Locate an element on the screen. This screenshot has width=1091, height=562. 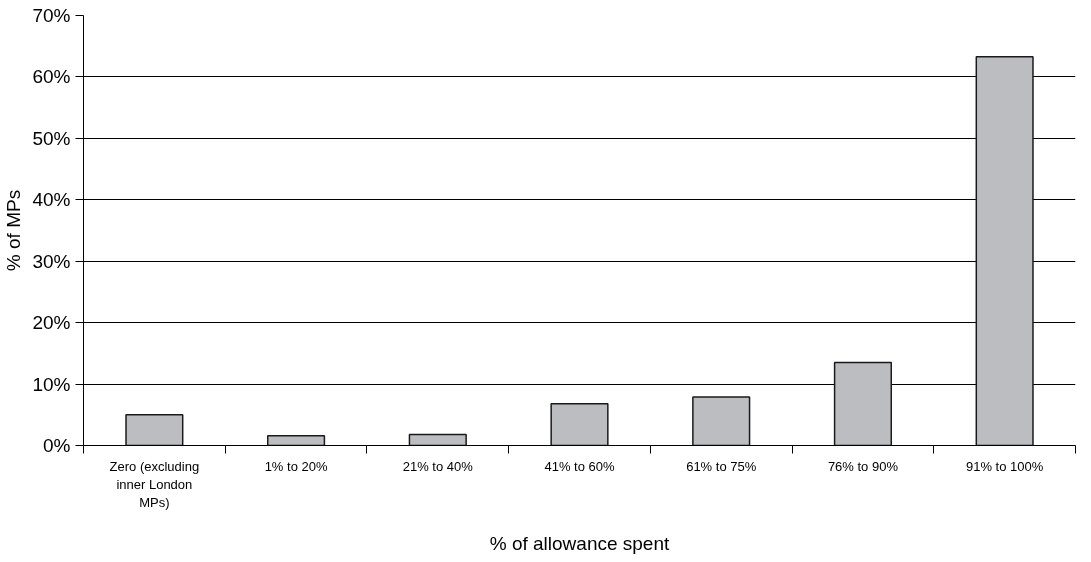
y-tick-label: 20% is located at coordinates (51, 323).